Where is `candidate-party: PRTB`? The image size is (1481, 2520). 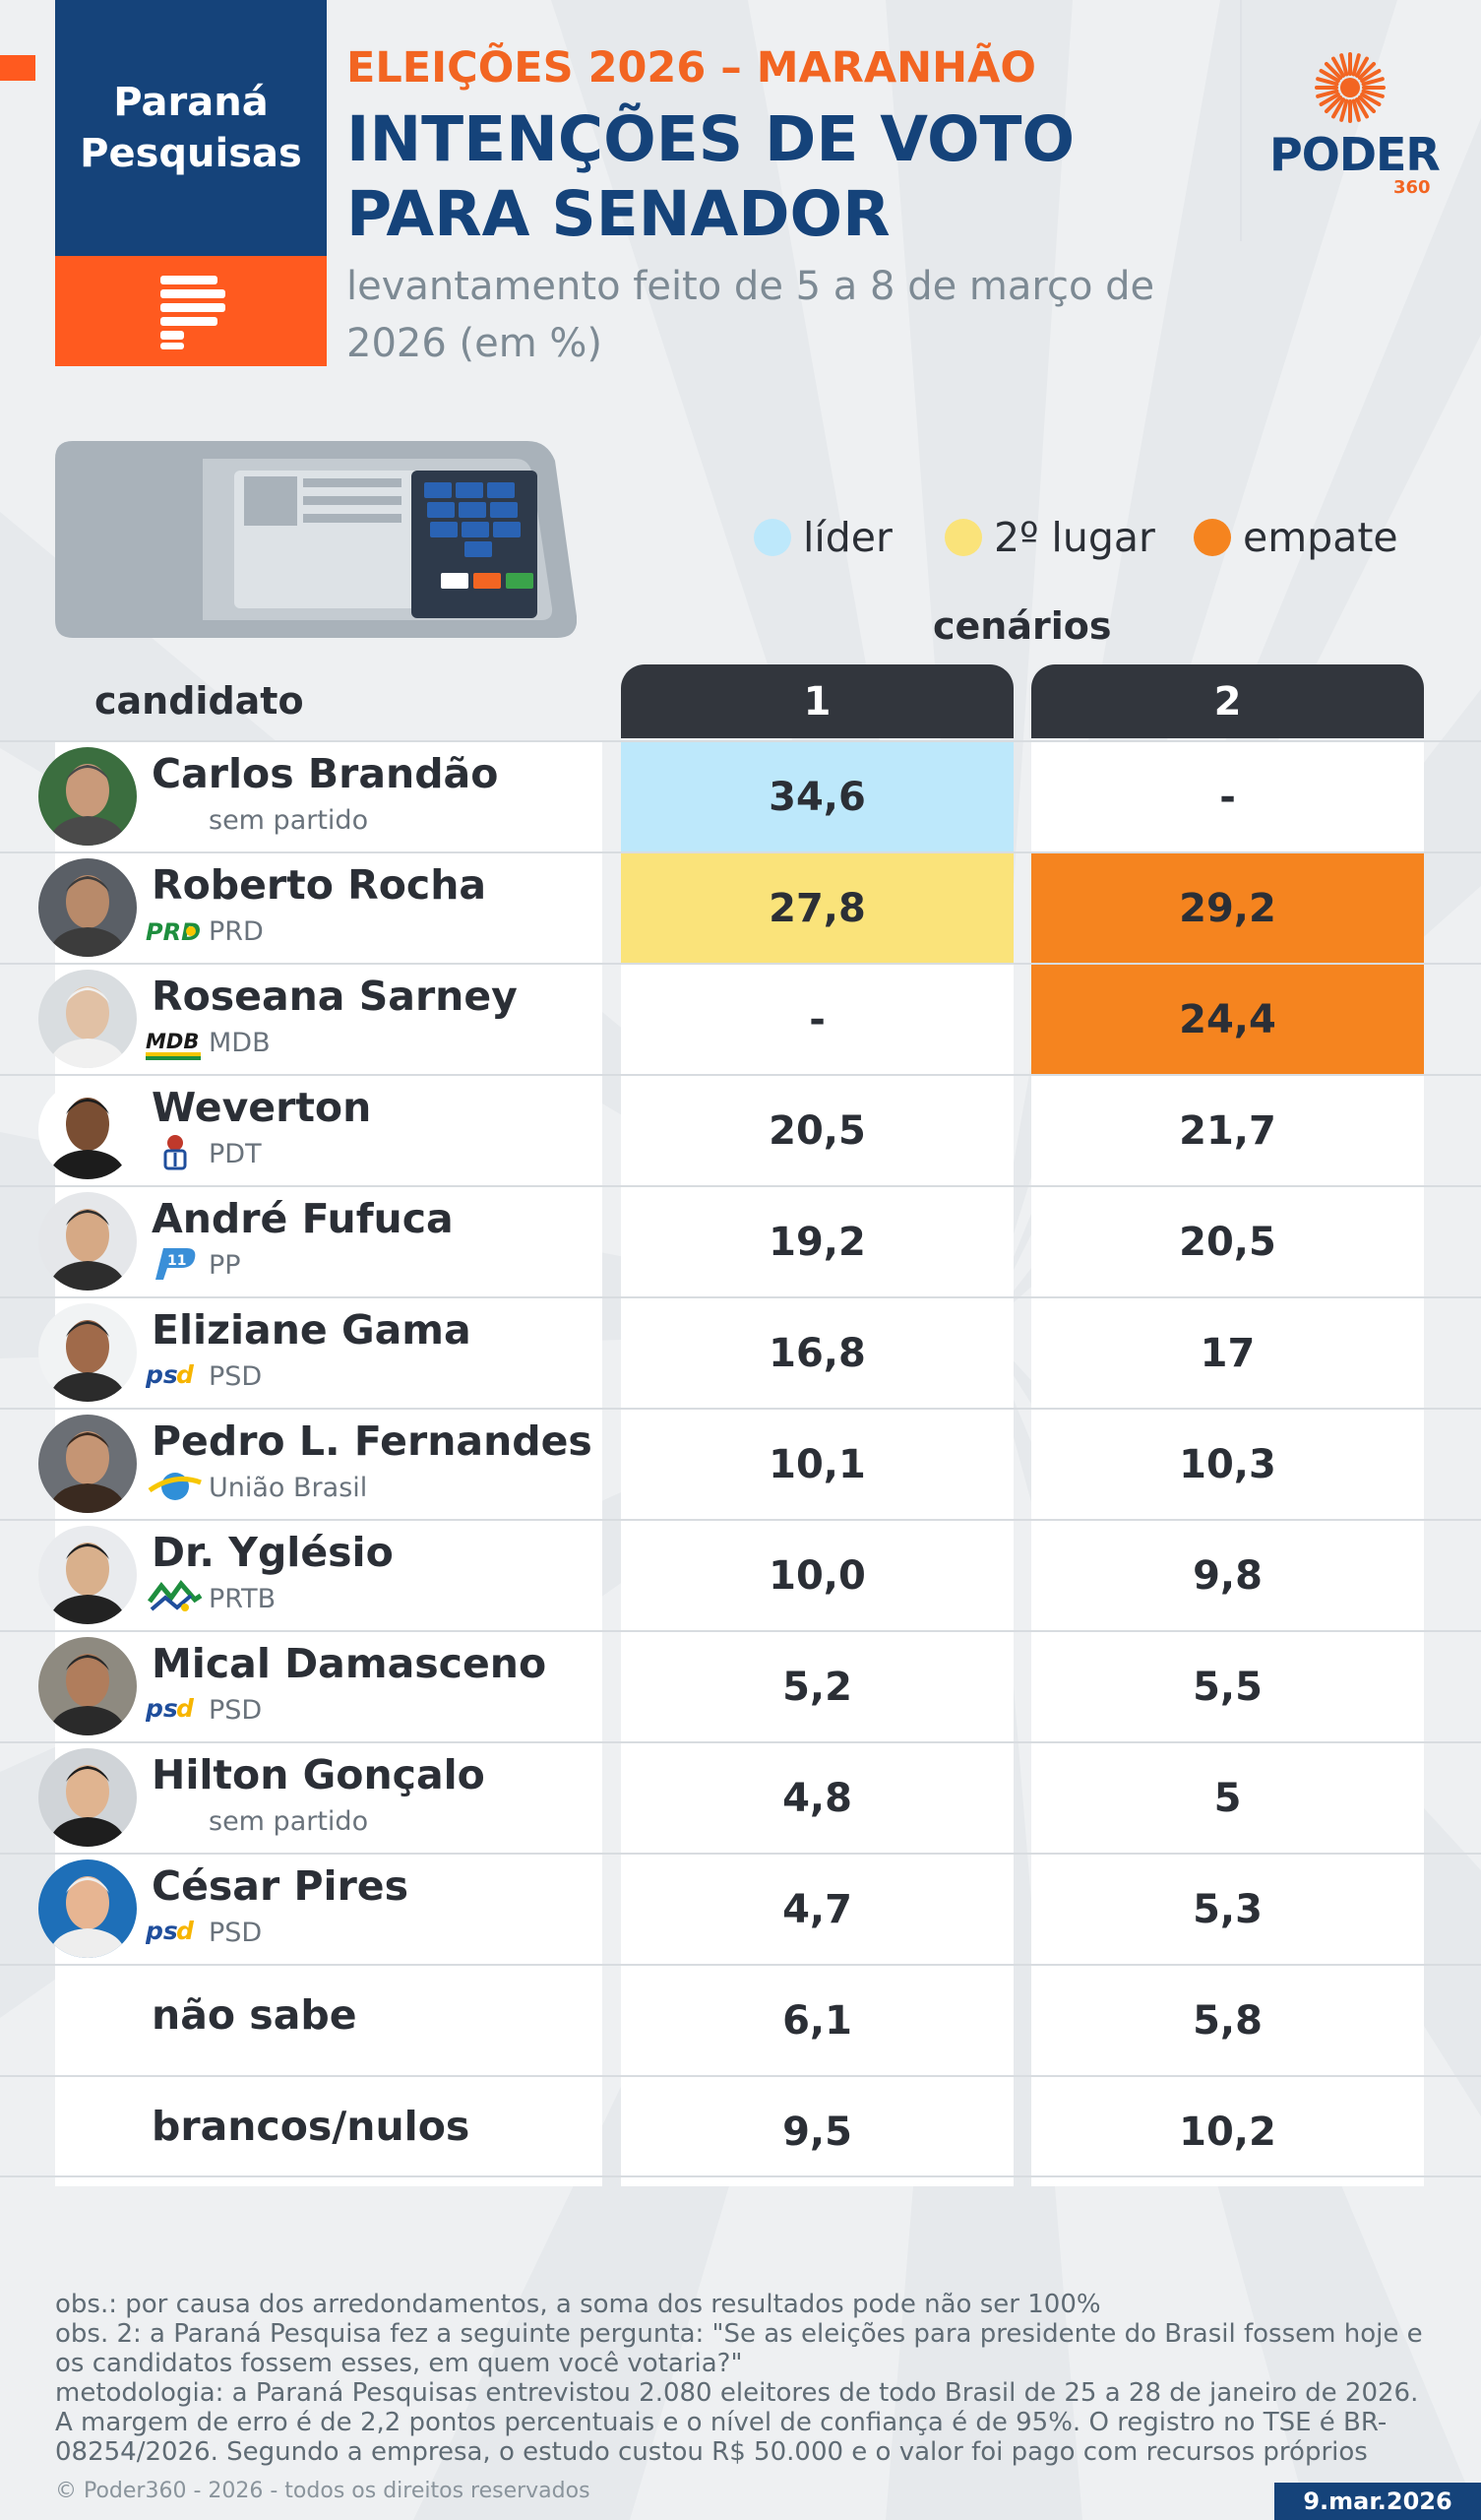 candidate-party: PRTB is located at coordinates (243, 1599).